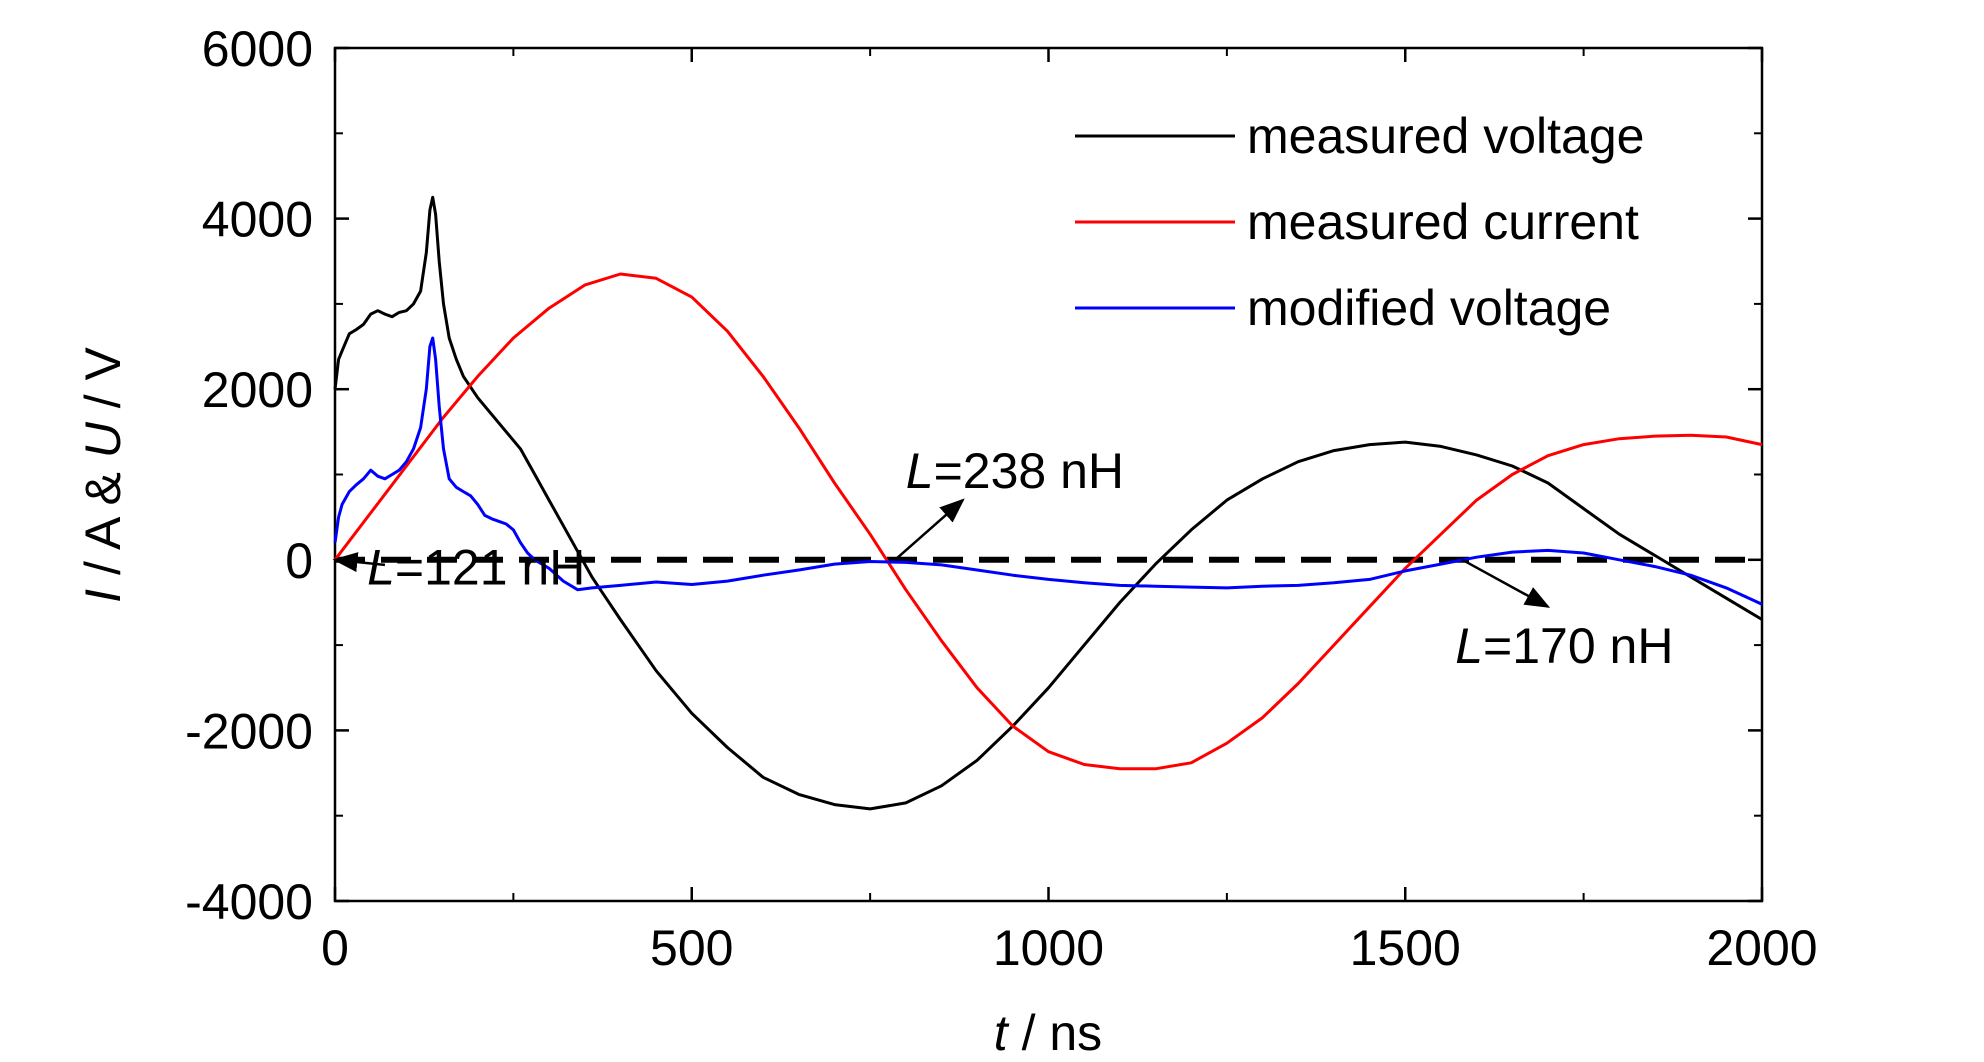  I want to click on y-tick-label: 6000, so click(257, 49).